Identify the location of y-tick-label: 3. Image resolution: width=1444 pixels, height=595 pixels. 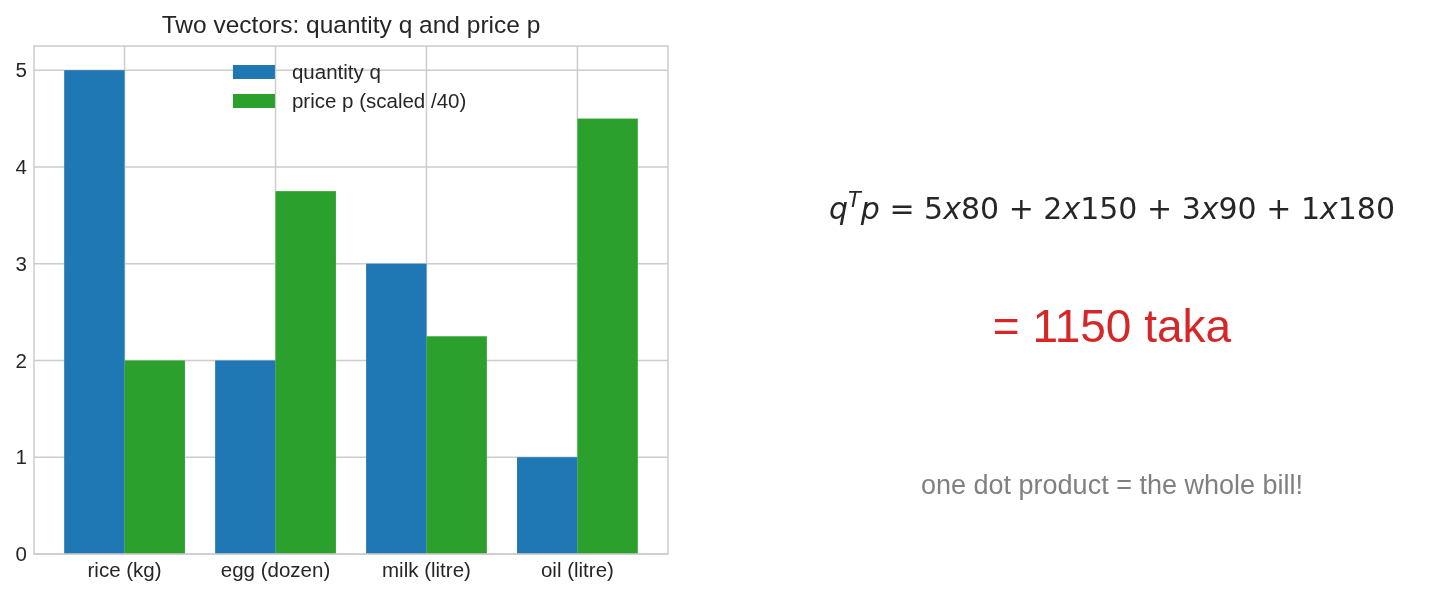
(21, 263).